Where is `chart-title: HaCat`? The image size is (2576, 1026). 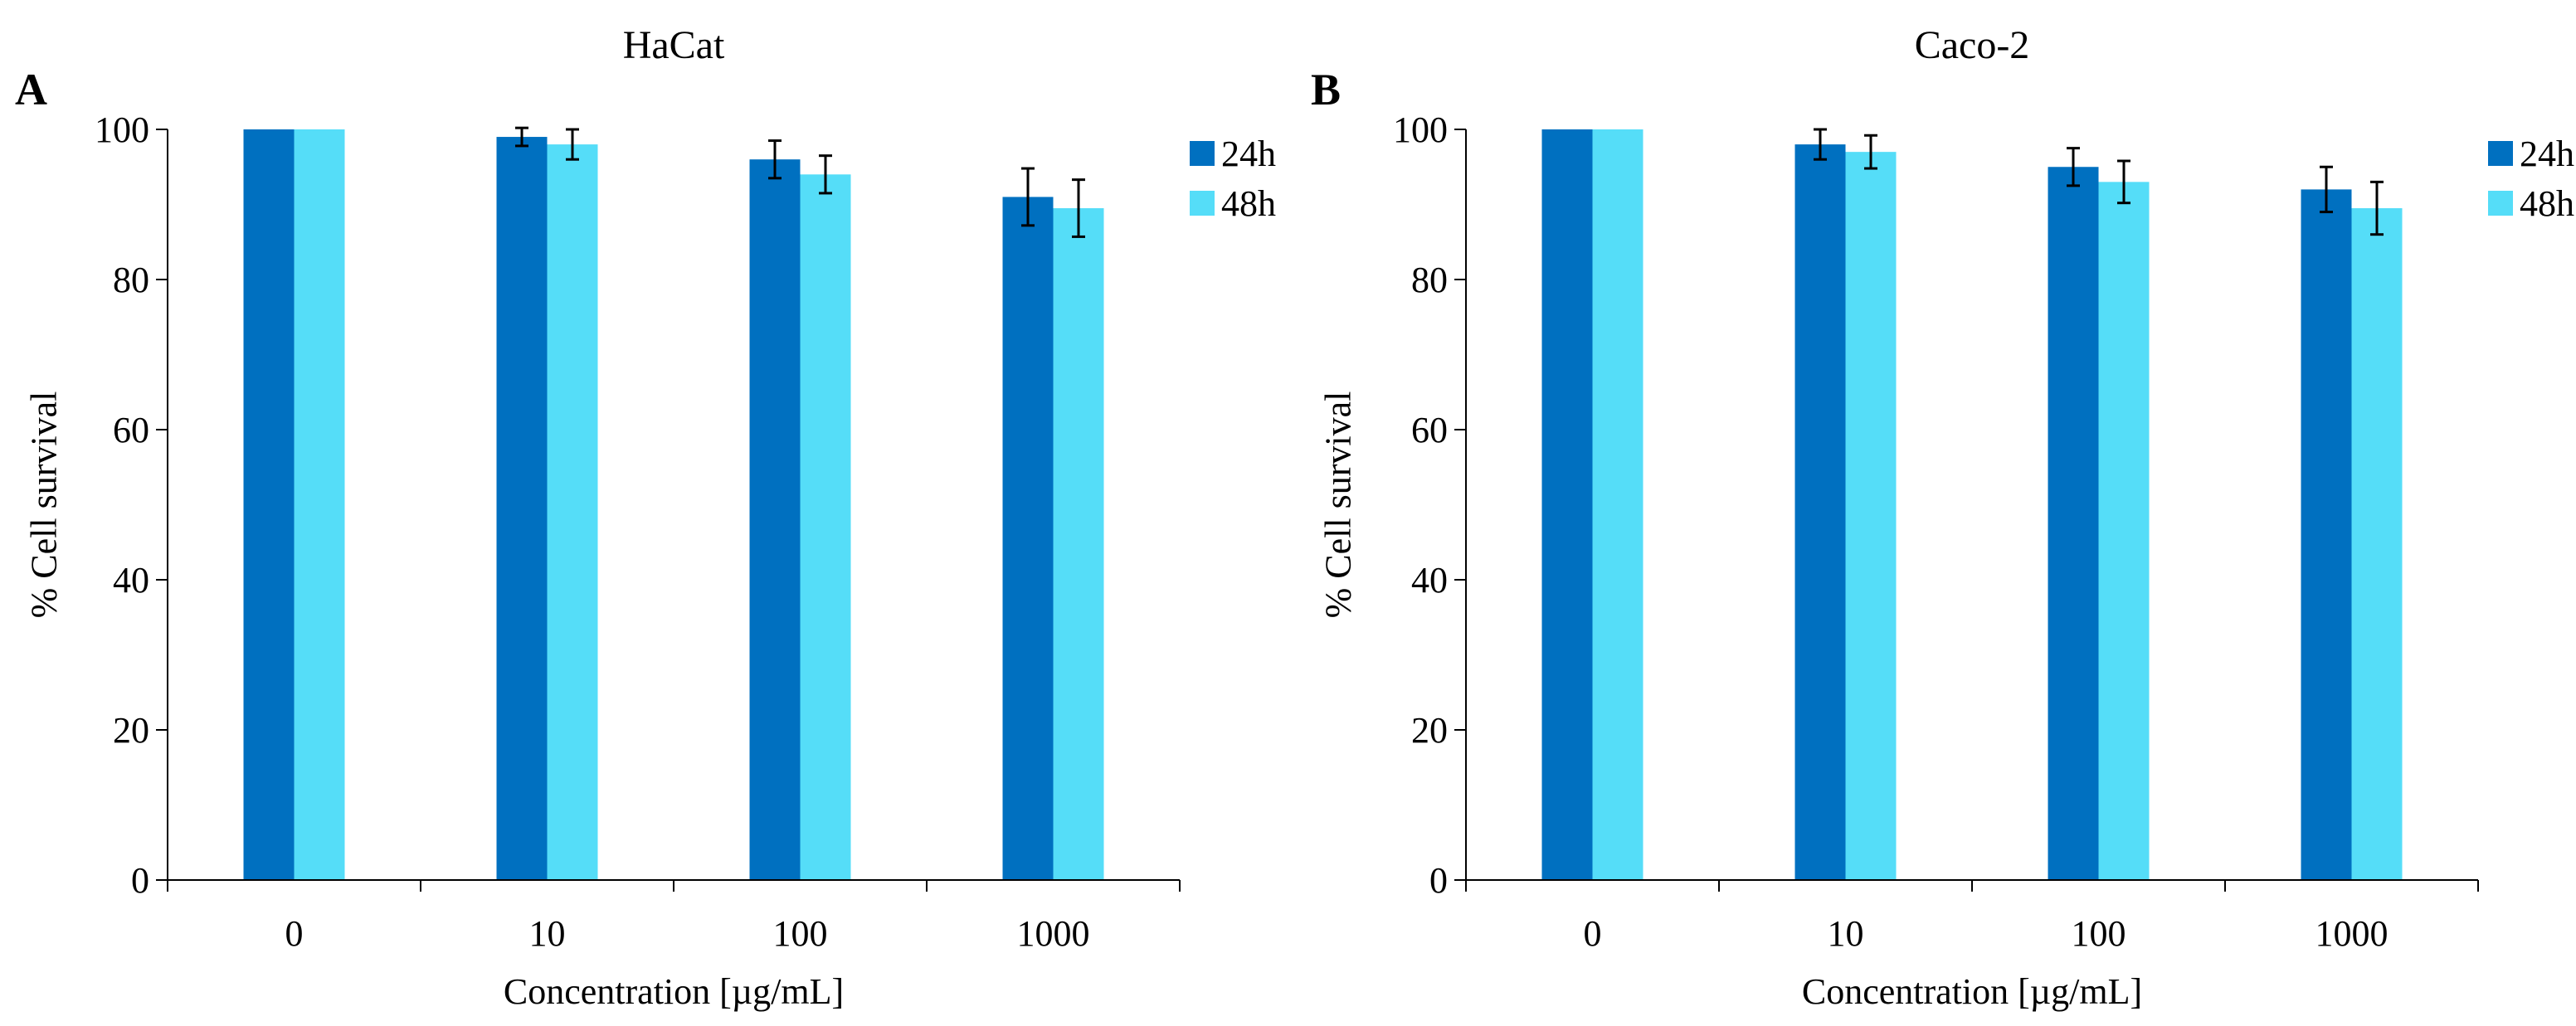
chart-title: HaCat is located at coordinates (674, 45).